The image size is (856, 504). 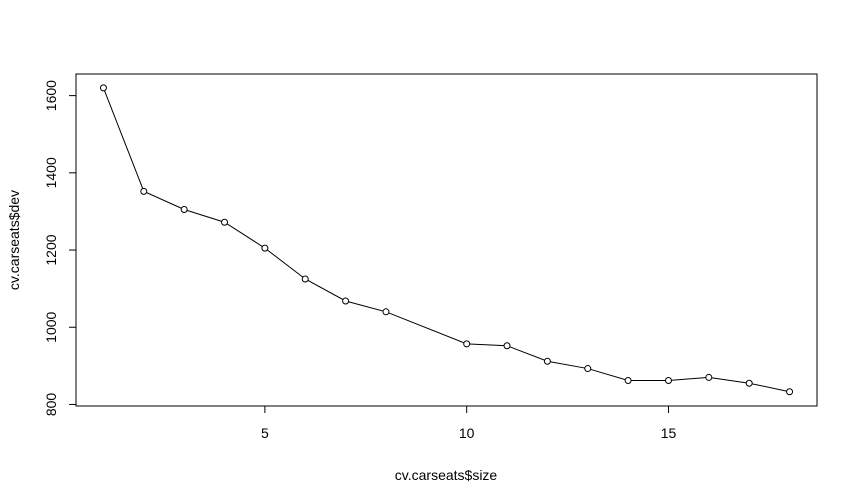 I want to click on x-tick-label: 5, so click(x=265, y=433).